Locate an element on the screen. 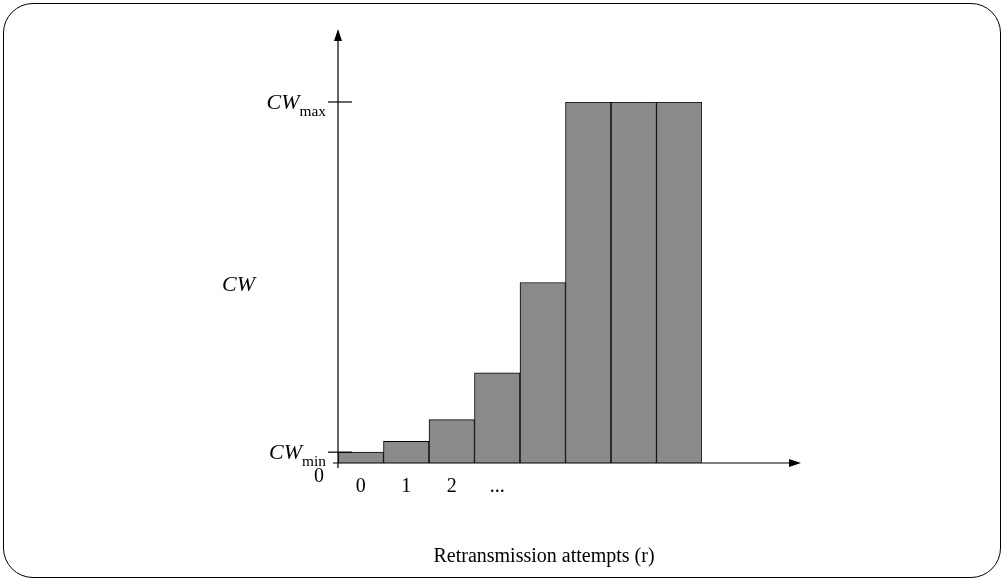 The image size is (1007, 581). x-axis-title: Retransmission attempts (r) is located at coordinates (544, 555).